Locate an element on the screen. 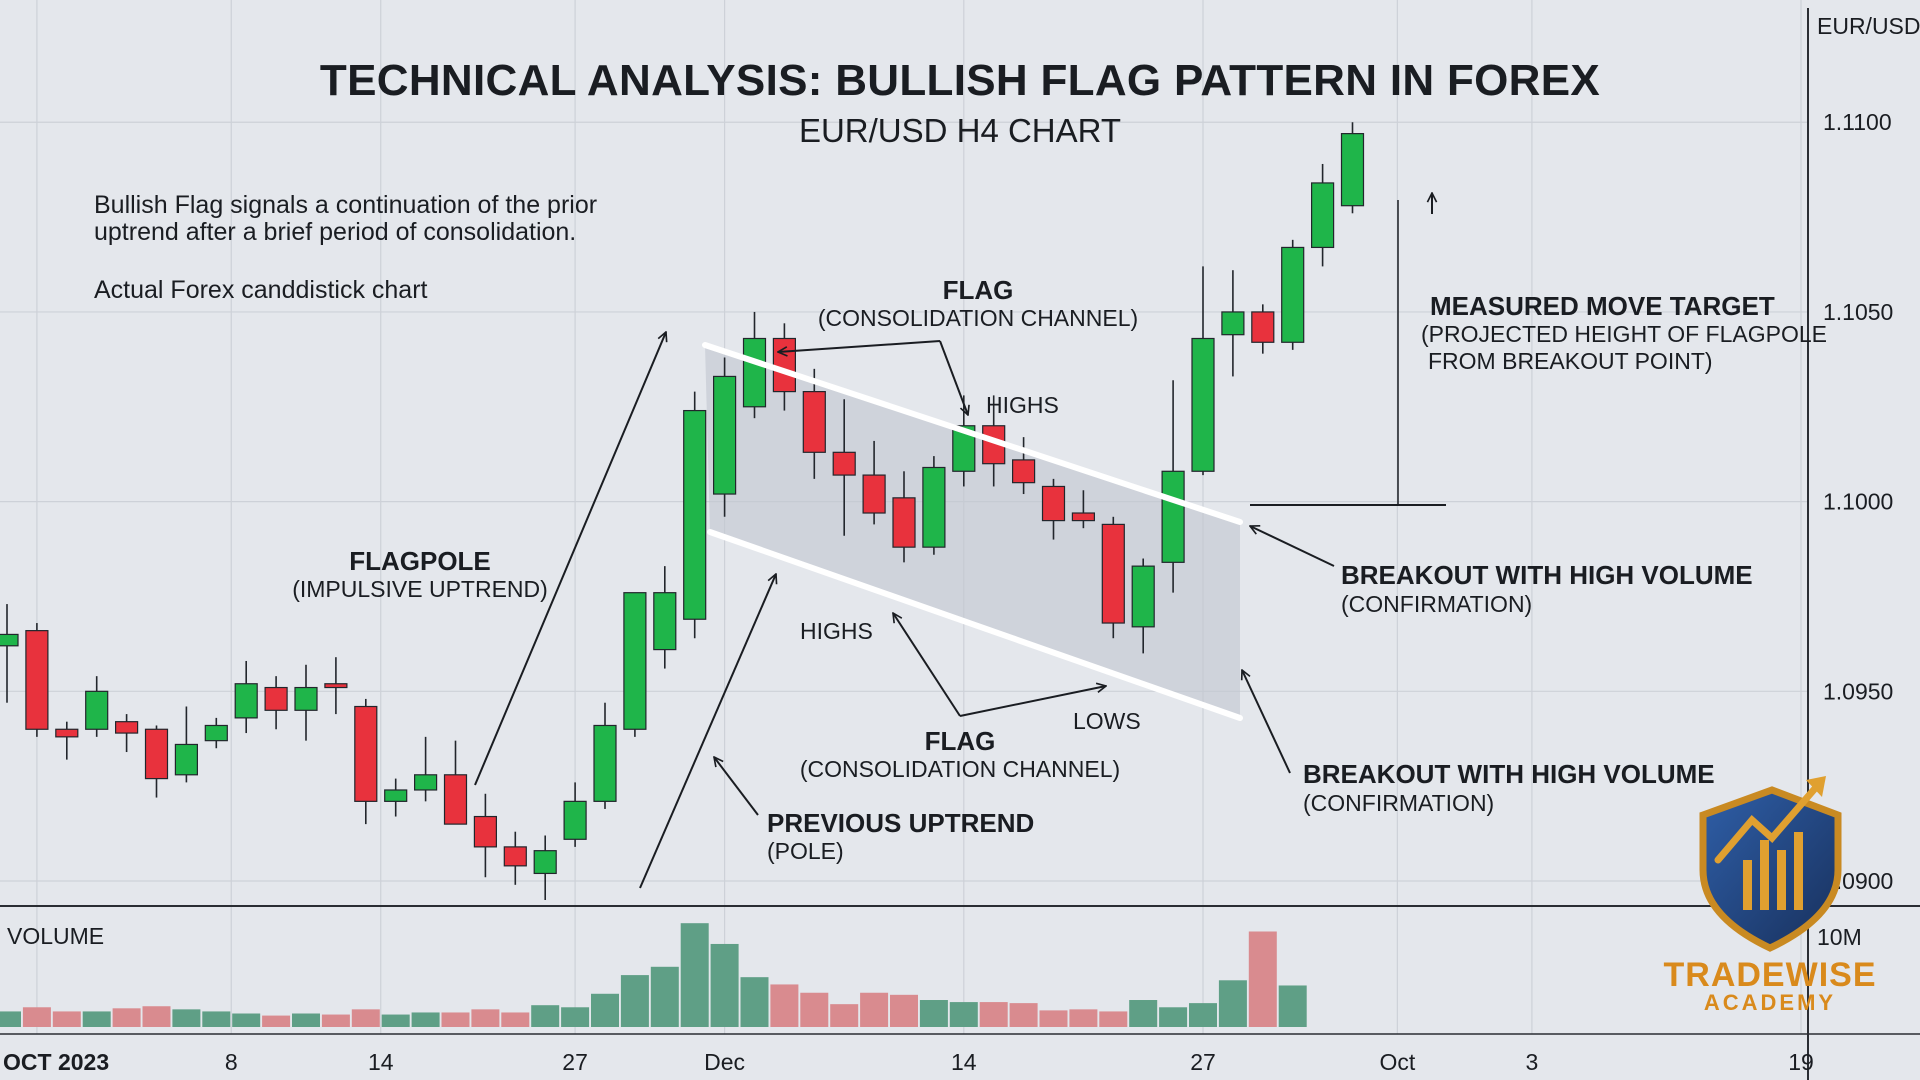  time-tick-label: 19 is located at coordinates (1801, 1062).